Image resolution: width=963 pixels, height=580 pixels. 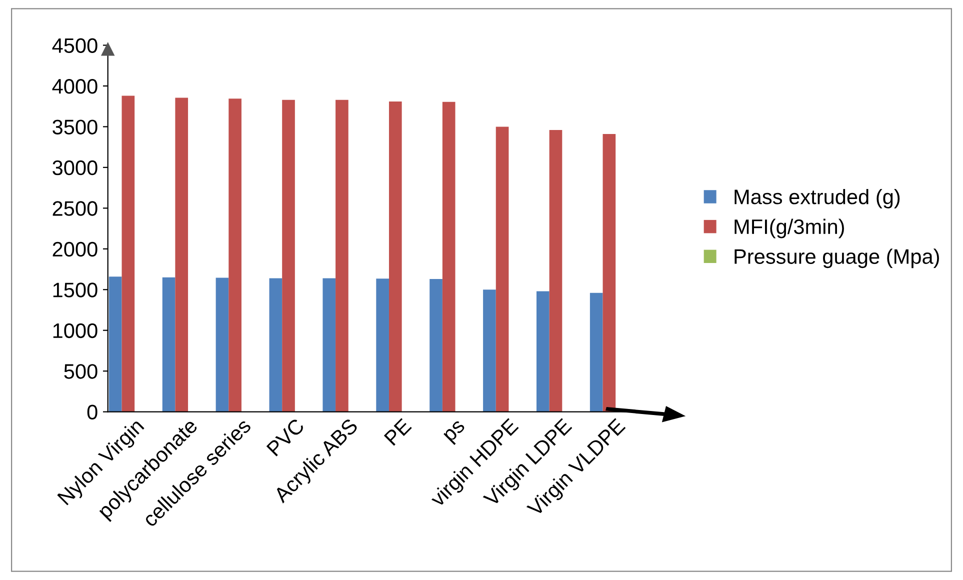 I want to click on y-tick-label: 1500, so click(x=75, y=290).